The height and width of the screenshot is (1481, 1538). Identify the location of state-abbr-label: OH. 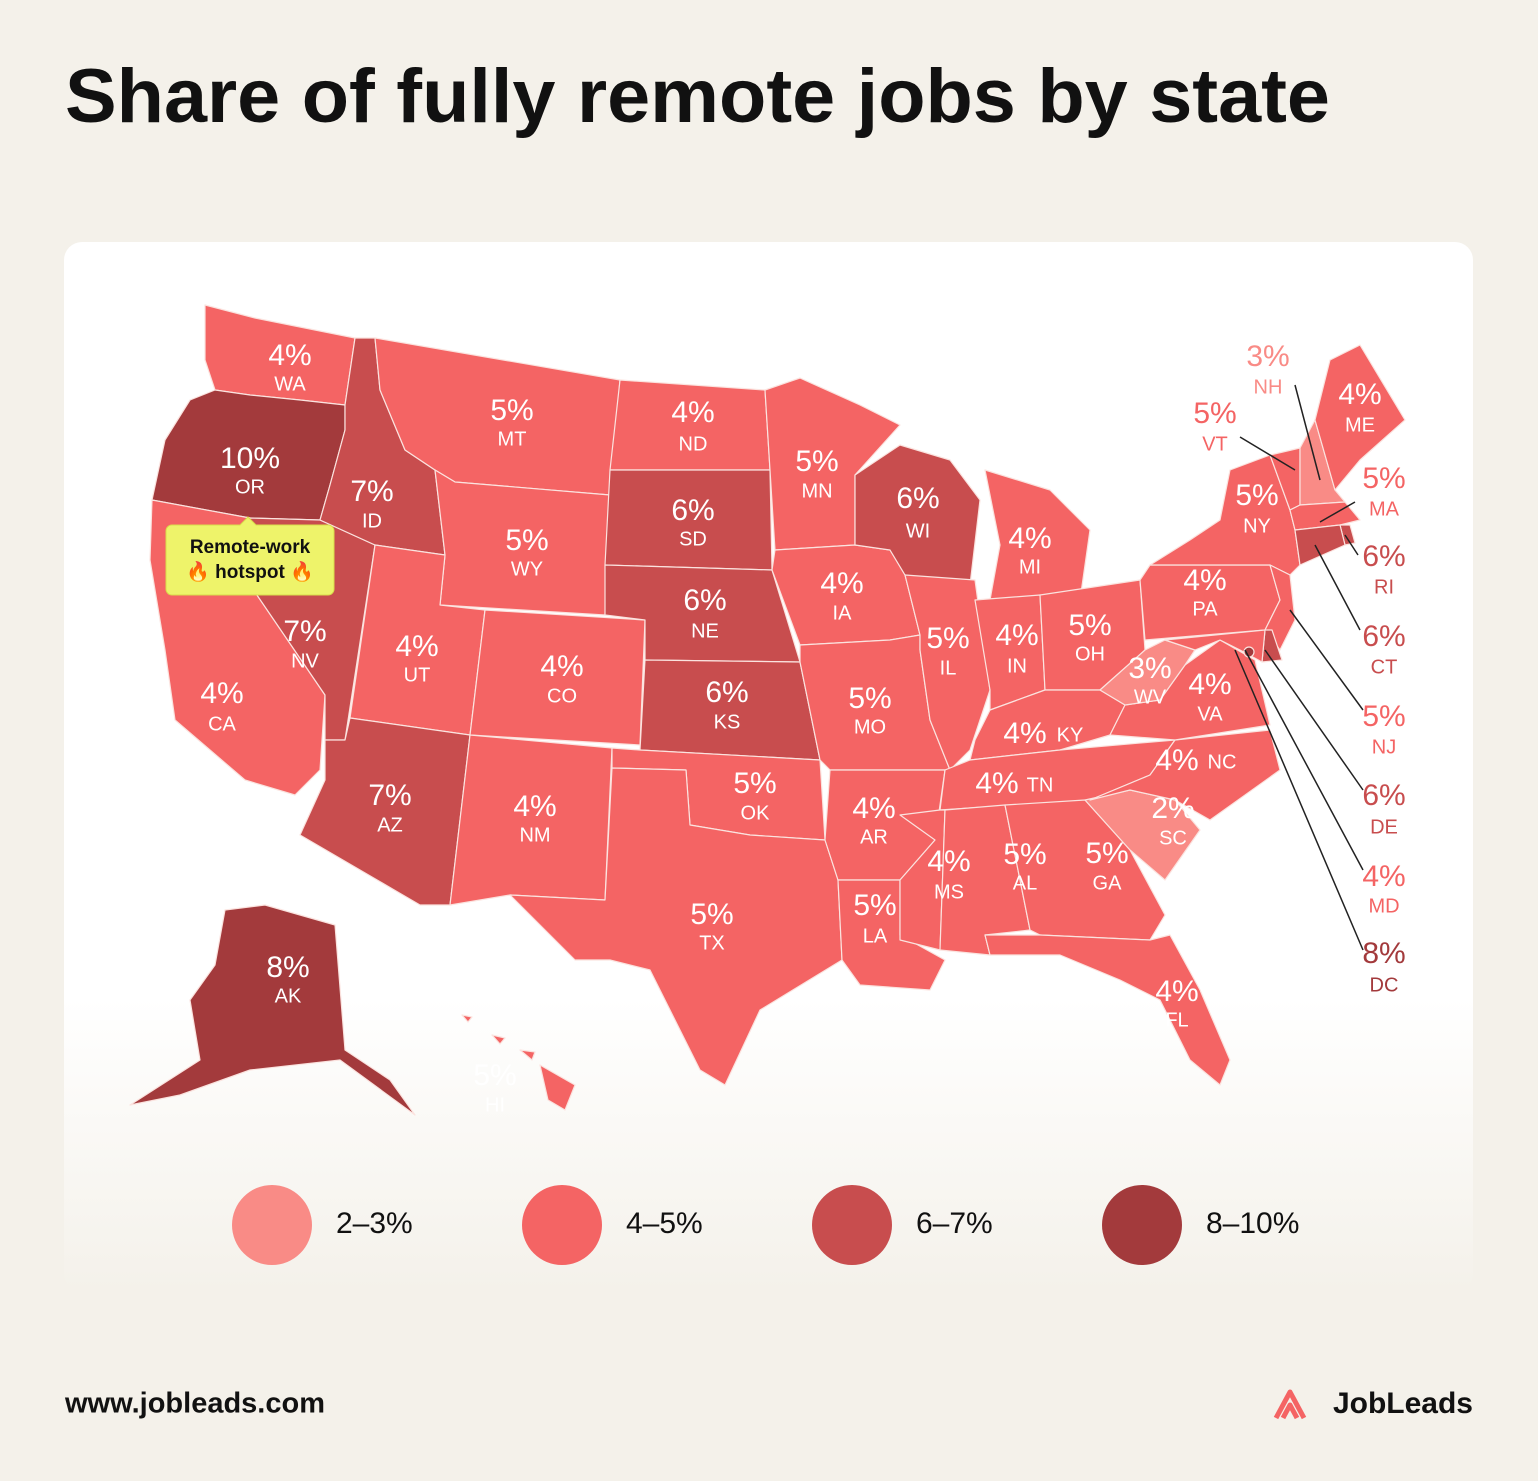
(1090, 654).